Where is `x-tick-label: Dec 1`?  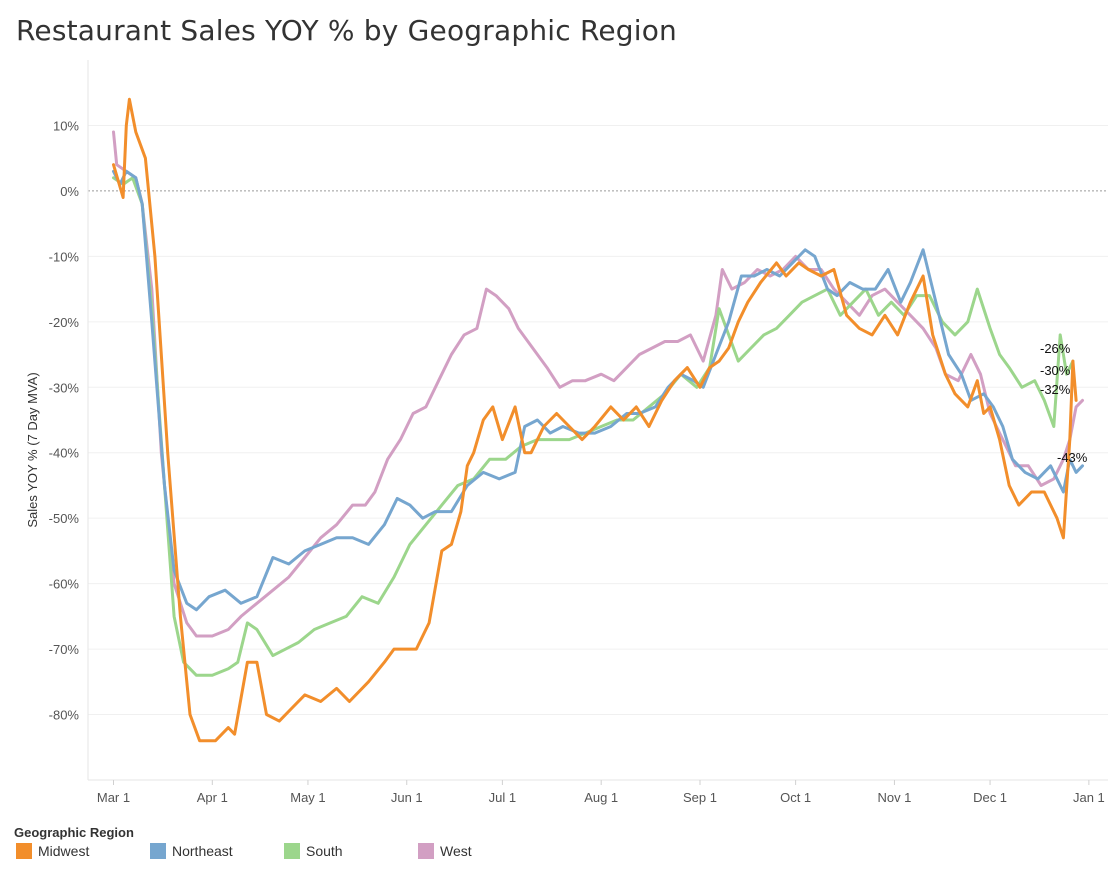
x-tick-label: Dec 1 is located at coordinates (990, 797).